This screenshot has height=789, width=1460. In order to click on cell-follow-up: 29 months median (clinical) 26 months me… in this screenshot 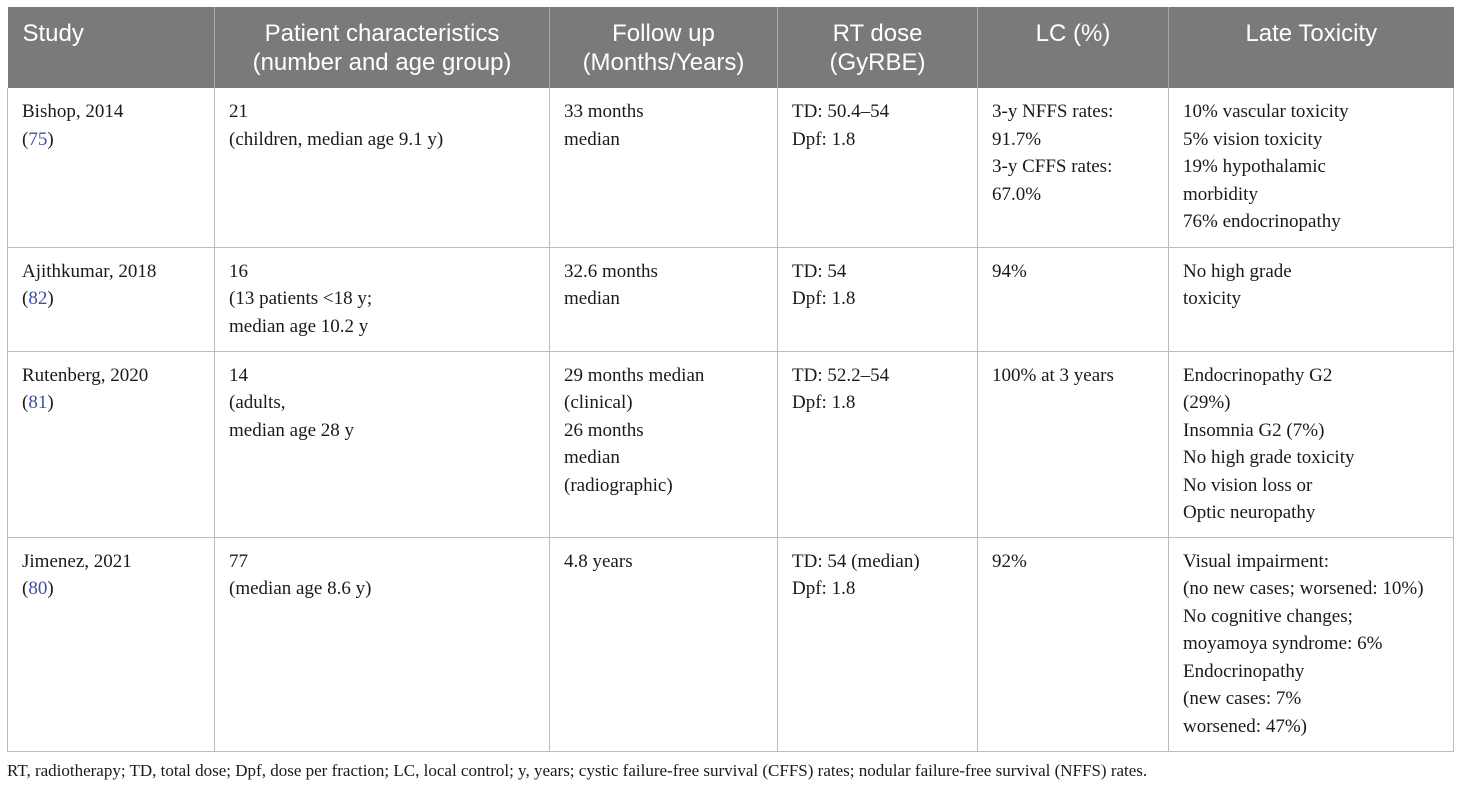, I will do `click(663, 444)`.